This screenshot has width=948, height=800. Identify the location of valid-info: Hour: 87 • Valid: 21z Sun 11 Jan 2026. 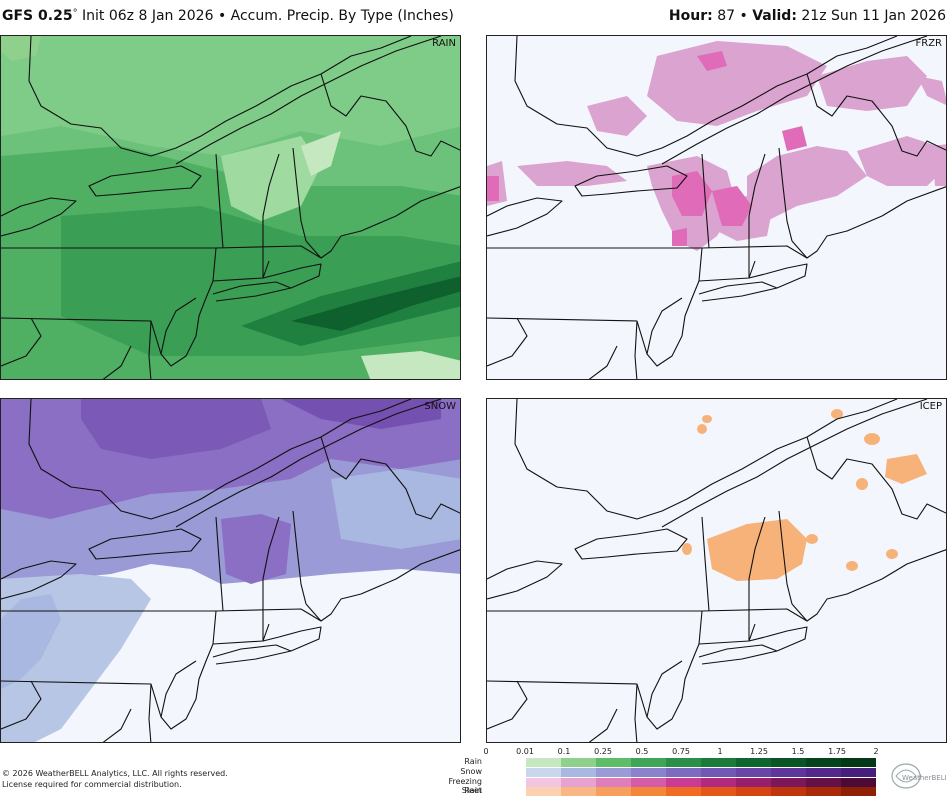
(807, 16).